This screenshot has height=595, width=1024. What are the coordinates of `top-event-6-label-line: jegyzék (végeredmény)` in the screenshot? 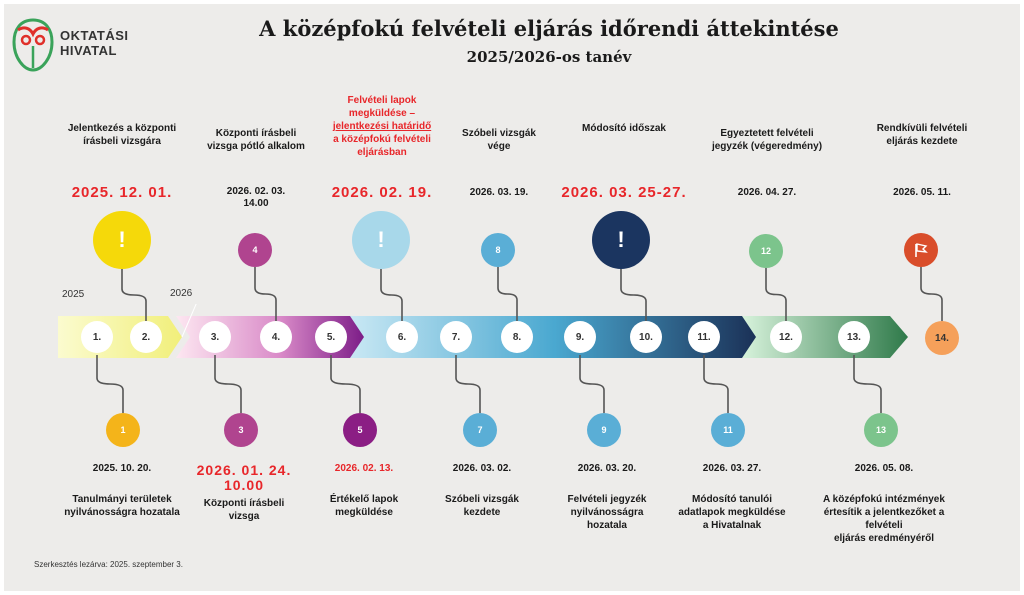 It's located at (767, 146).